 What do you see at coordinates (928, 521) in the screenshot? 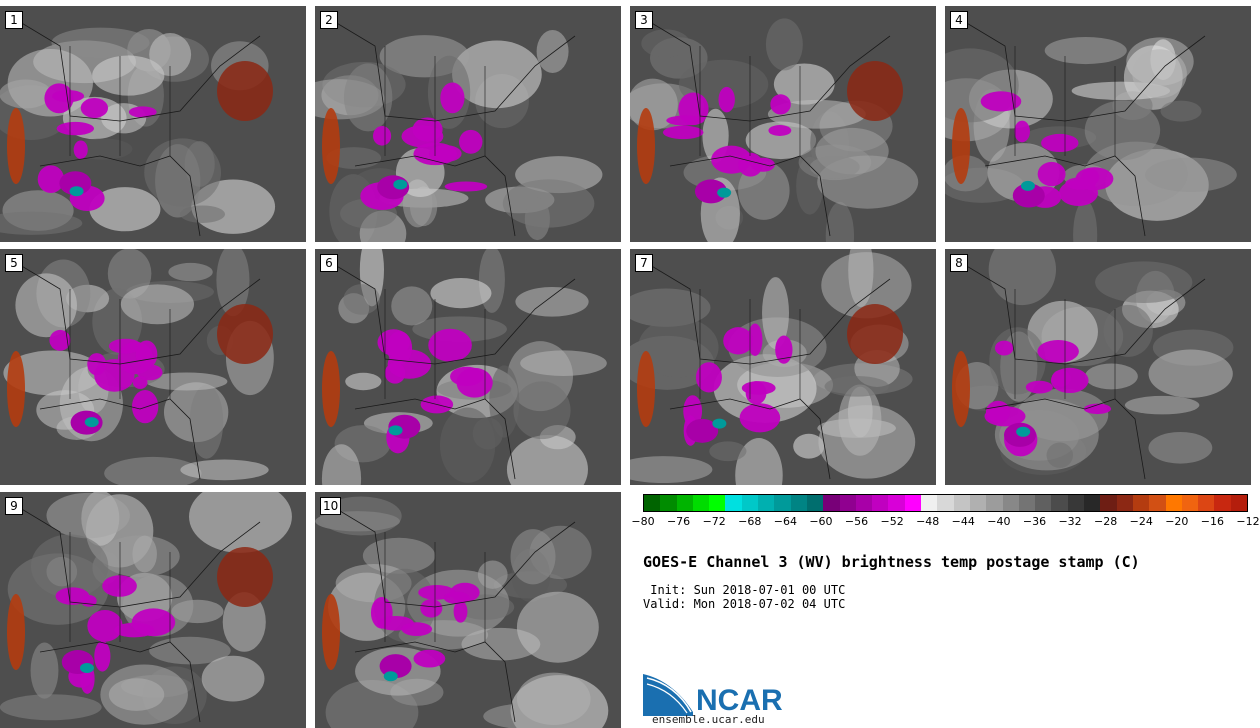
I see `colorbar-tick-label: −48` at bounding box center [928, 521].